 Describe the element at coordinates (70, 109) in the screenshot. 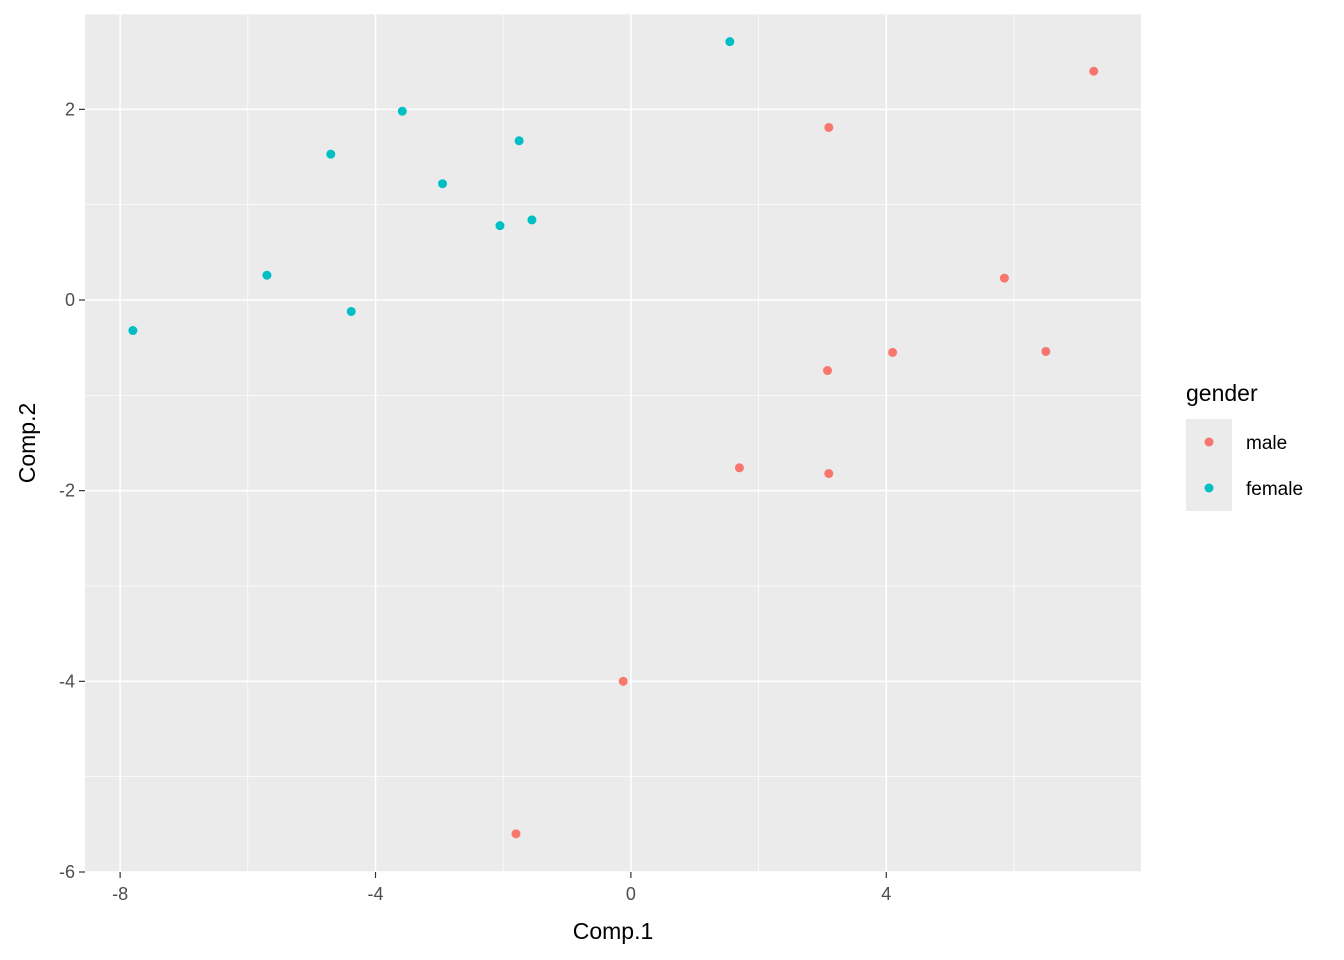

I see `y-tick-label: 2` at that location.